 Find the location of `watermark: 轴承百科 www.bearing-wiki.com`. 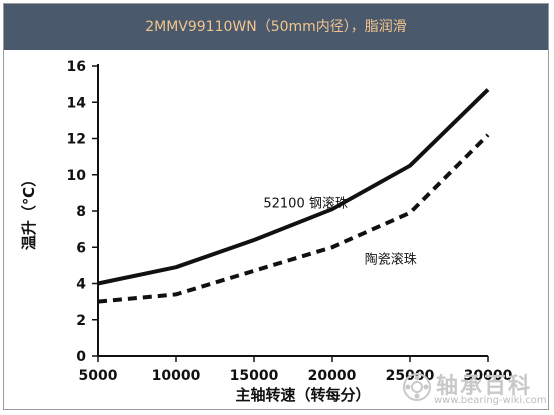

watermark: 轴承百科 www.bearing-wiki.com is located at coordinates (475, 389).